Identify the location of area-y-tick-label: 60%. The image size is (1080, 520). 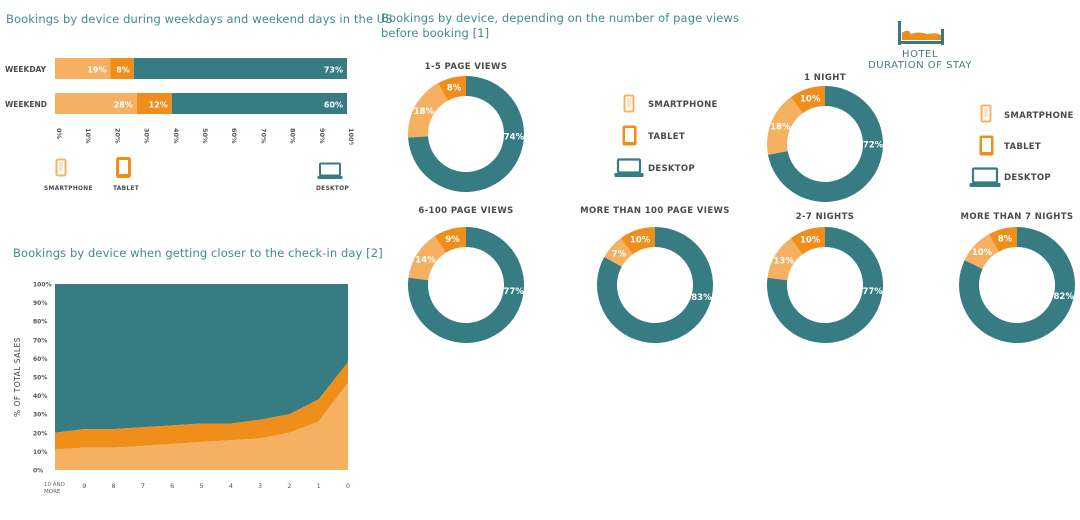
(40, 359).